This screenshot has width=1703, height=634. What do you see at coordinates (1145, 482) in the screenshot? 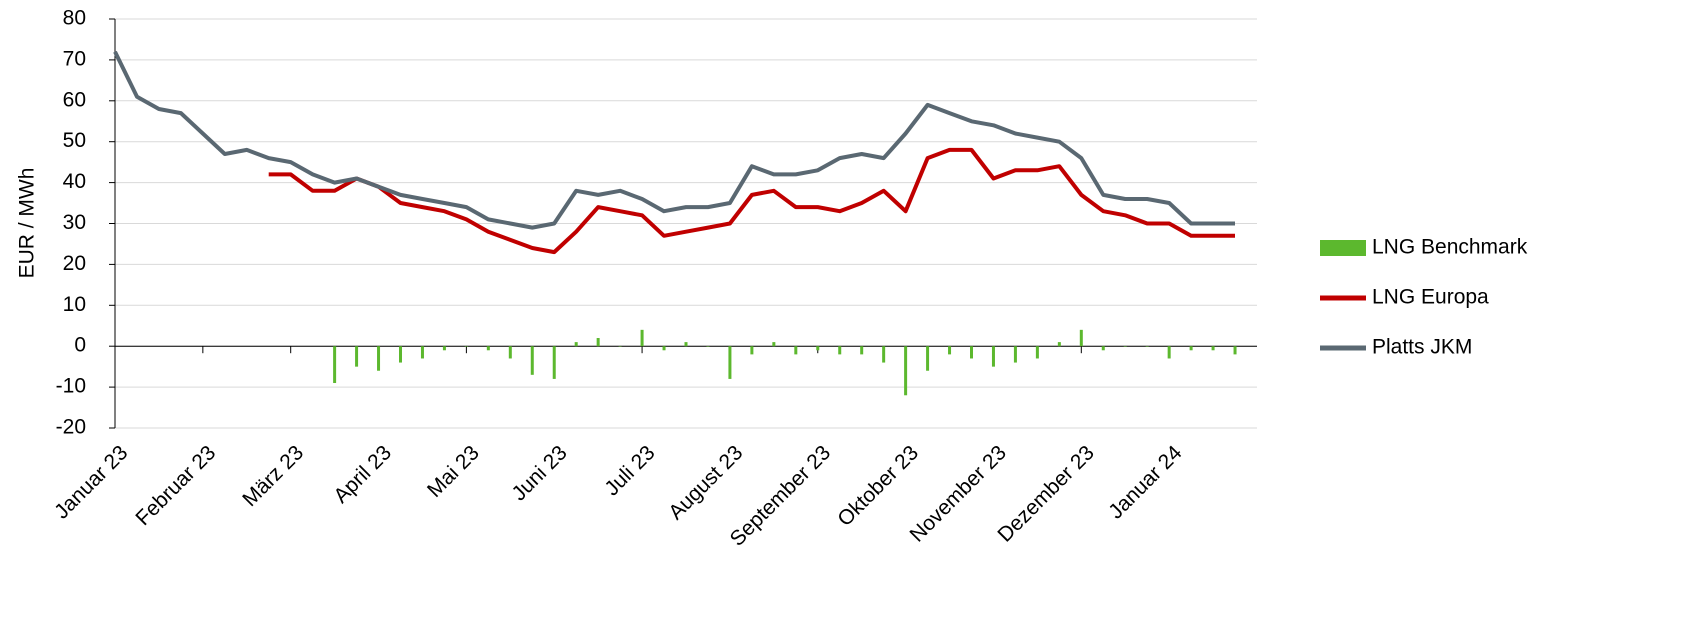
I see `x-tick-label: Januar 24` at bounding box center [1145, 482].